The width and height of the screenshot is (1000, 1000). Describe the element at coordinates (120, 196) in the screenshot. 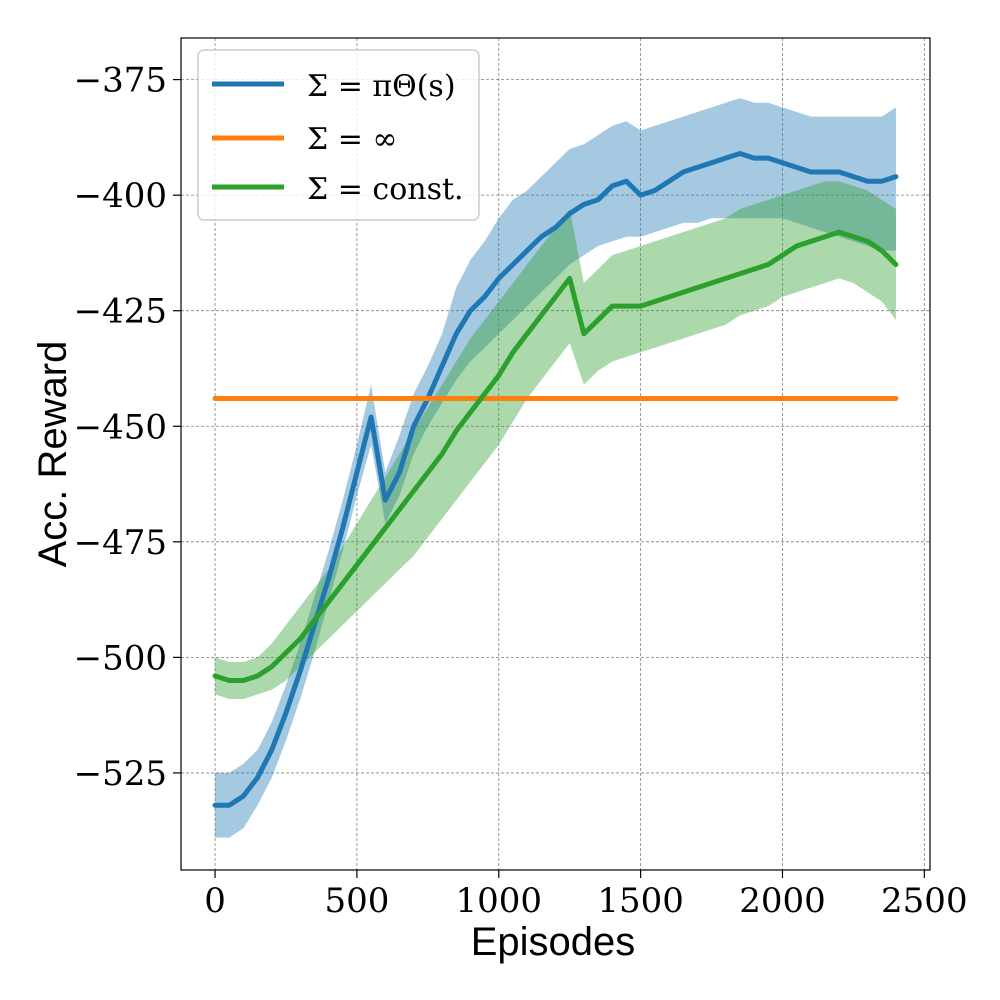

I see `y-tick-label: −400` at that location.